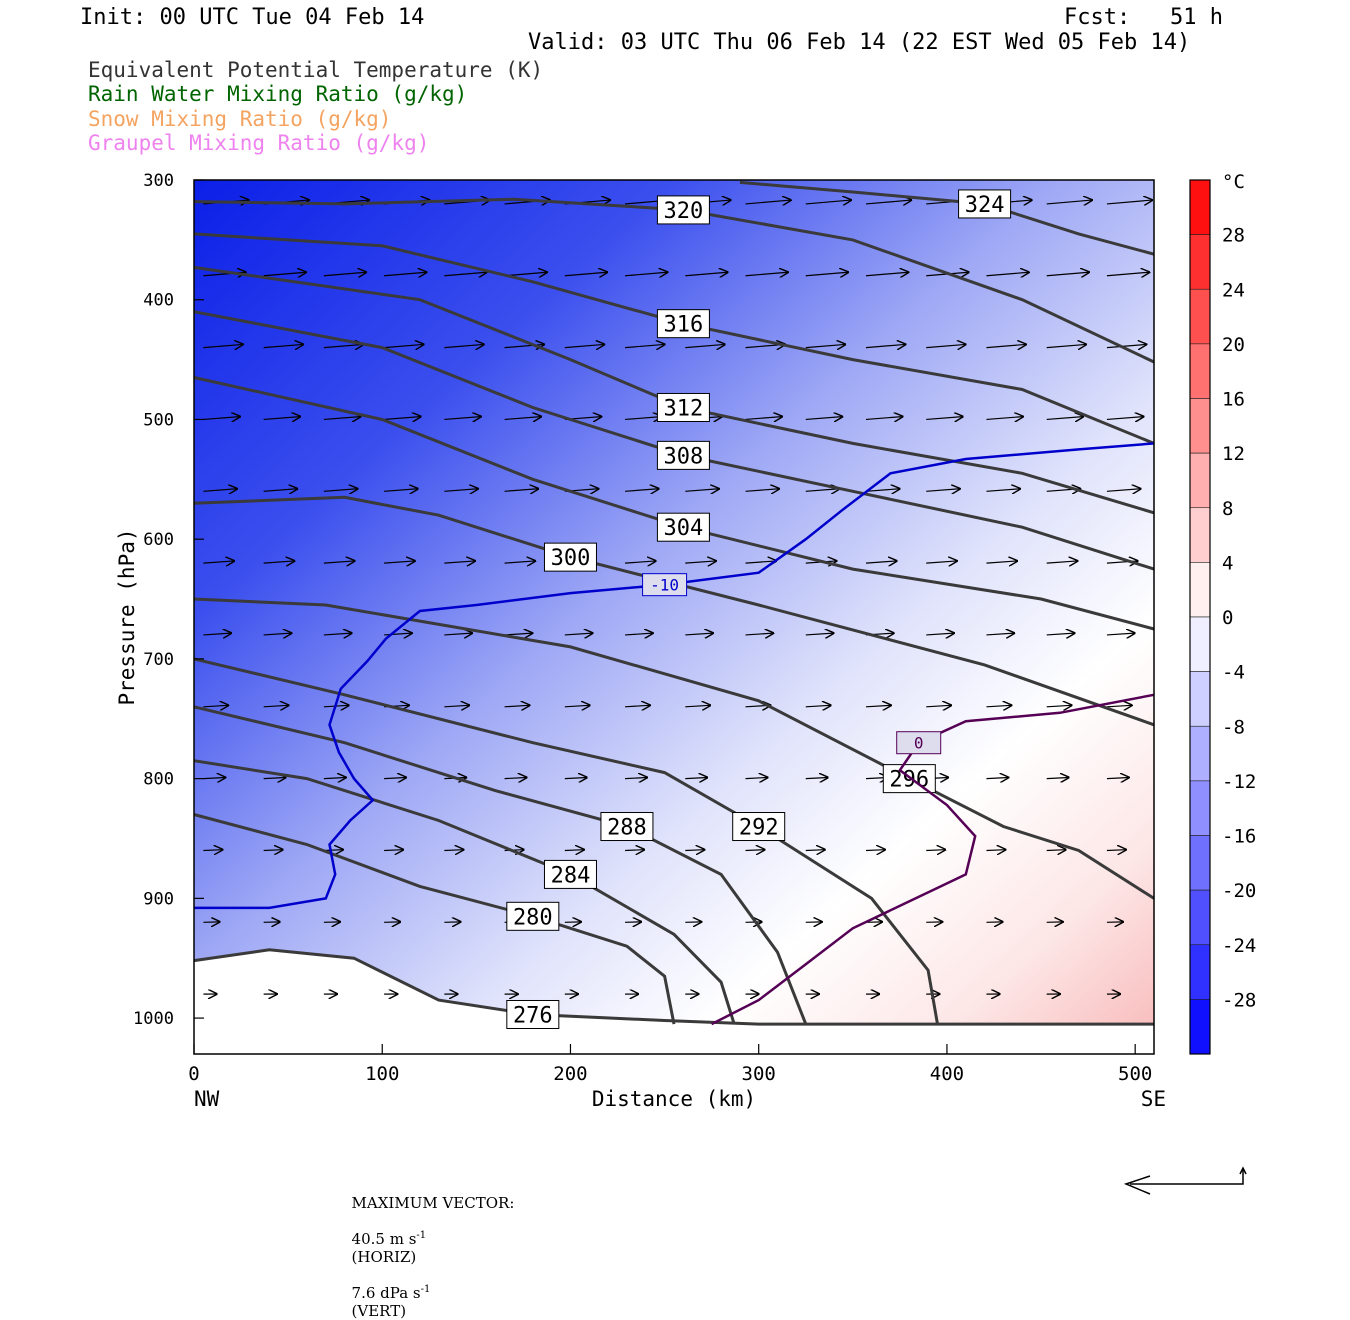 This screenshot has width=1350, height=1320. I want to click on y-tick-label: 700, so click(158, 660).